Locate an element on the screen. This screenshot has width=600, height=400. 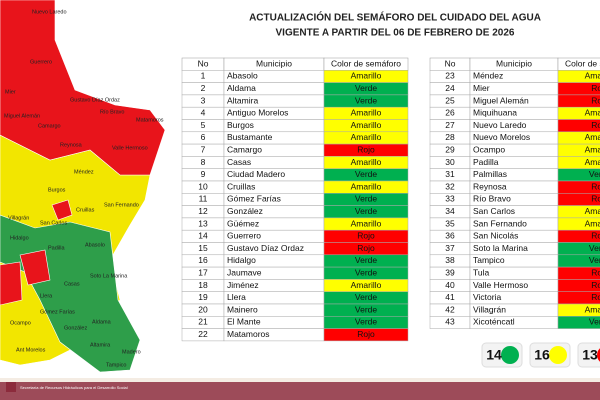
row-number: 30 is located at coordinates (450, 162).